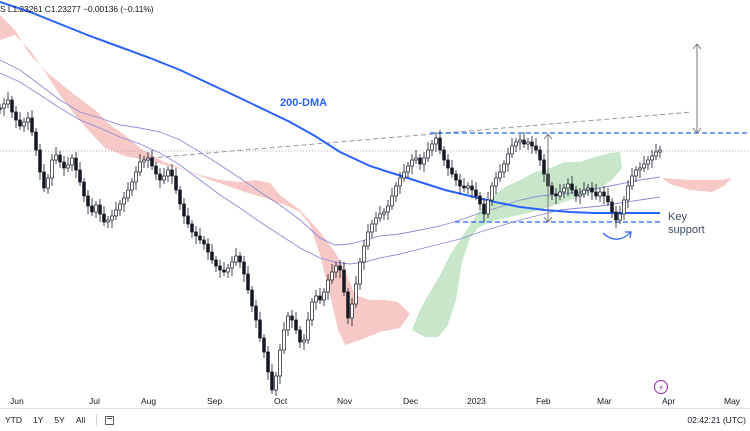 The height and width of the screenshot is (431, 750). Describe the element at coordinates (617, 235) in the screenshot. I see `rebound-arrow` at that location.